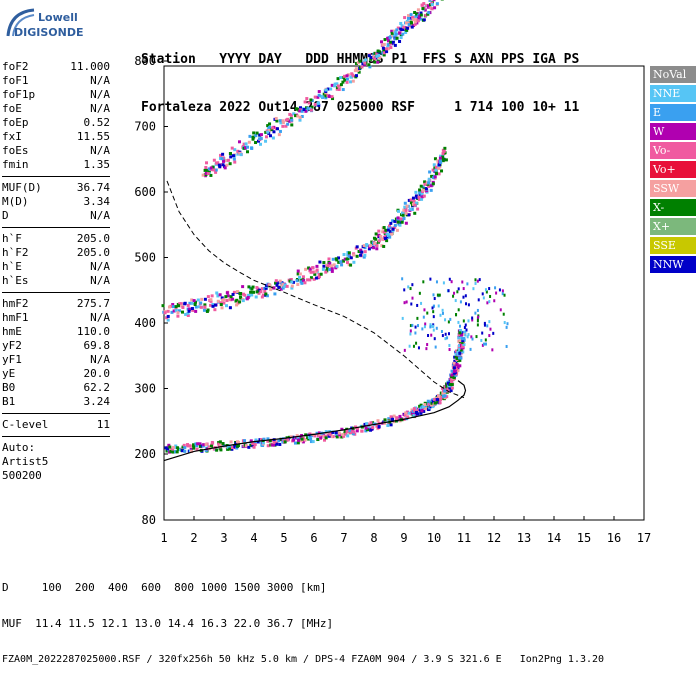 This screenshot has height=678, width=700. Describe the element at coordinates (315, 421) in the screenshot. I see `profile-curve` at that location.